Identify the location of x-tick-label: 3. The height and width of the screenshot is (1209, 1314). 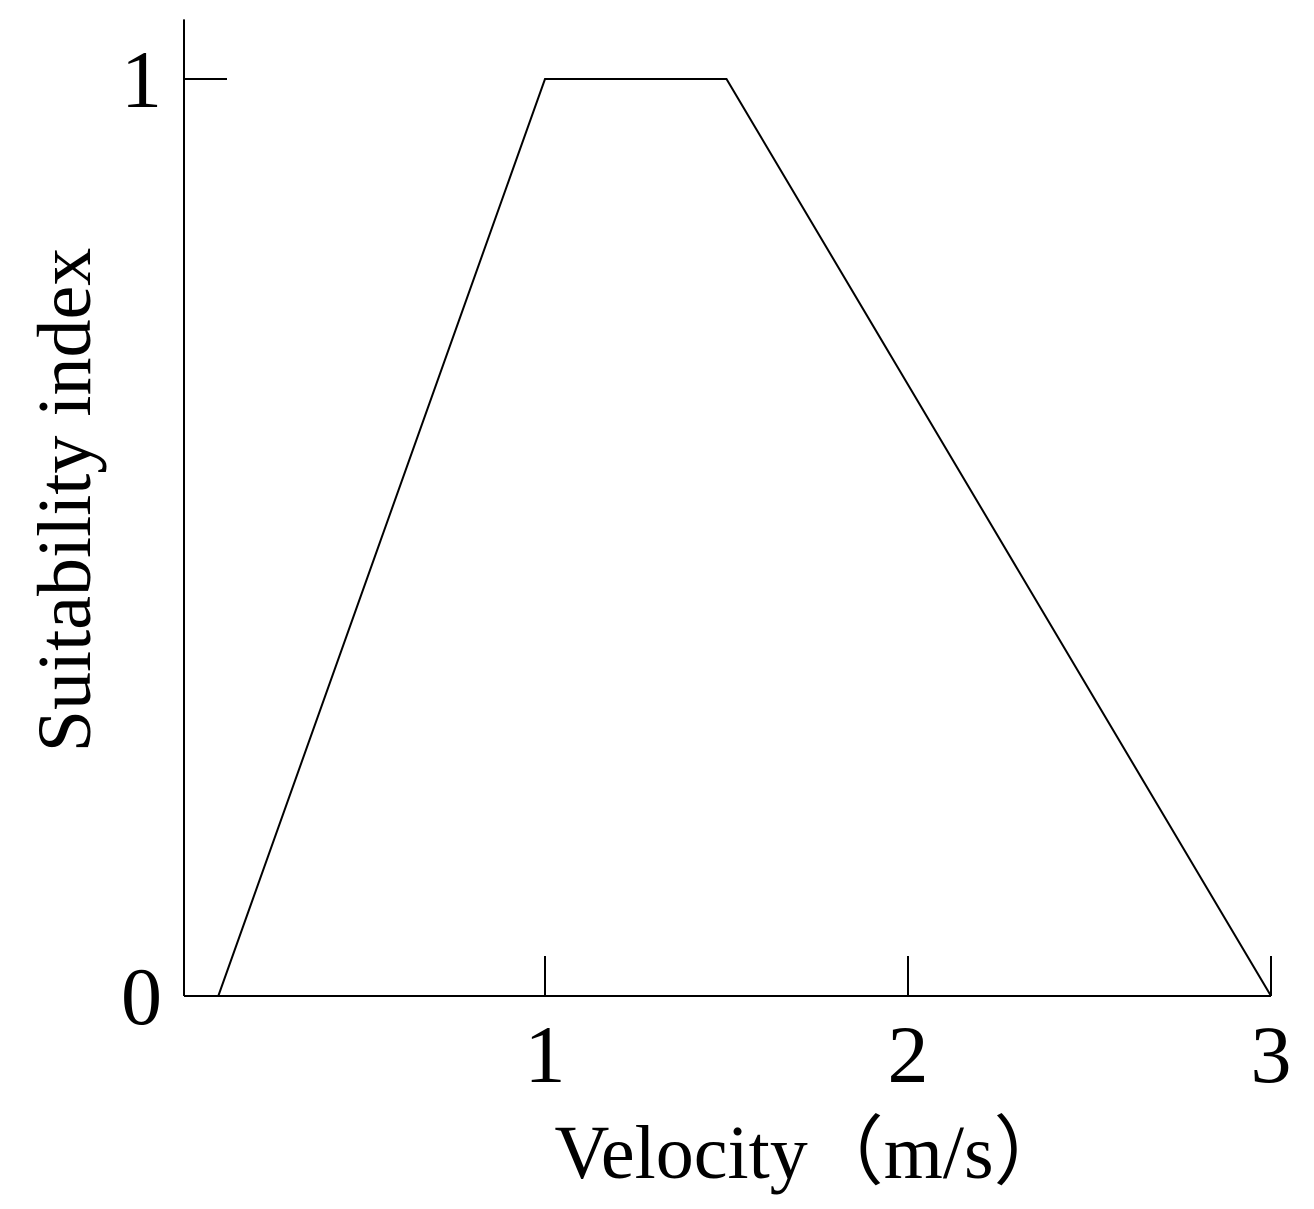
(1271, 1054).